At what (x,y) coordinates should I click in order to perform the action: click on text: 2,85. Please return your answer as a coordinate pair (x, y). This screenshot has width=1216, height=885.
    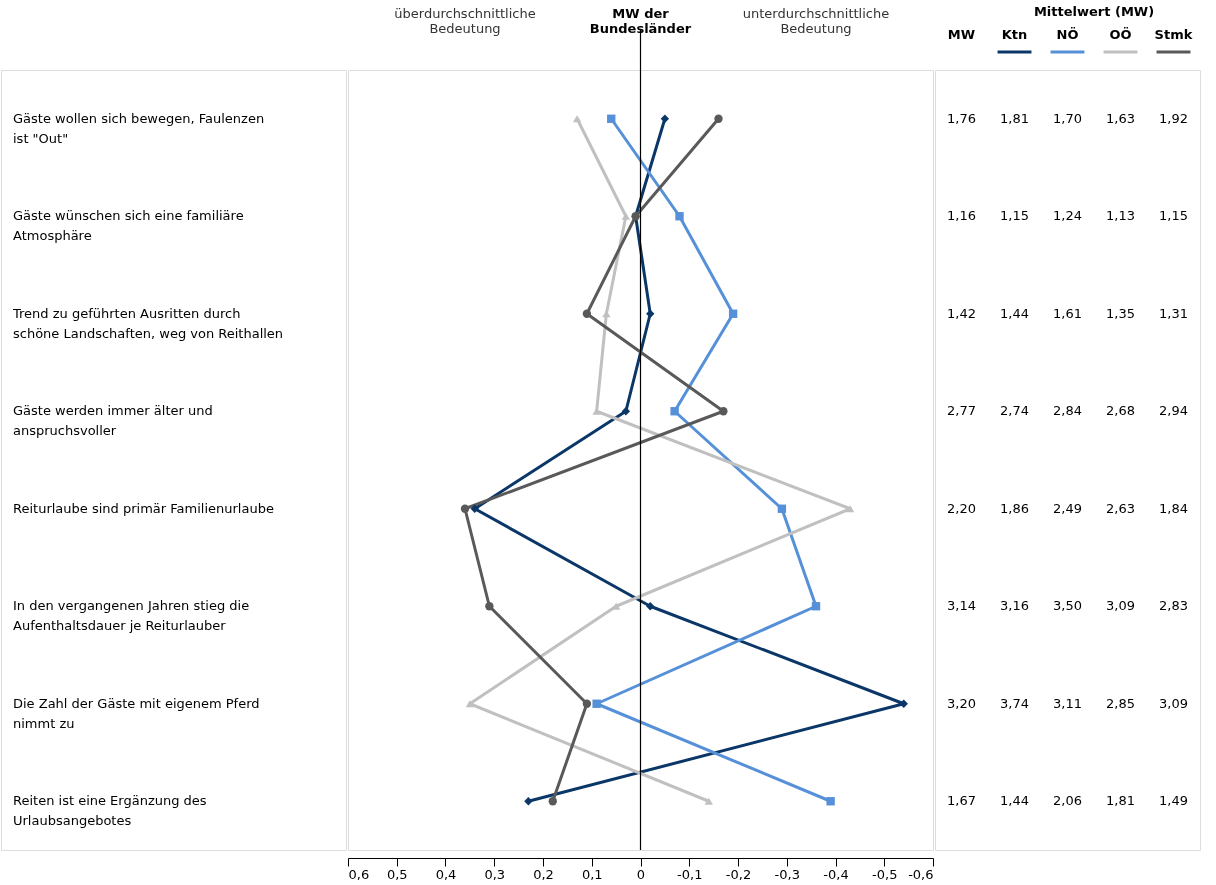
    Looking at the image, I should click on (1120, 703).